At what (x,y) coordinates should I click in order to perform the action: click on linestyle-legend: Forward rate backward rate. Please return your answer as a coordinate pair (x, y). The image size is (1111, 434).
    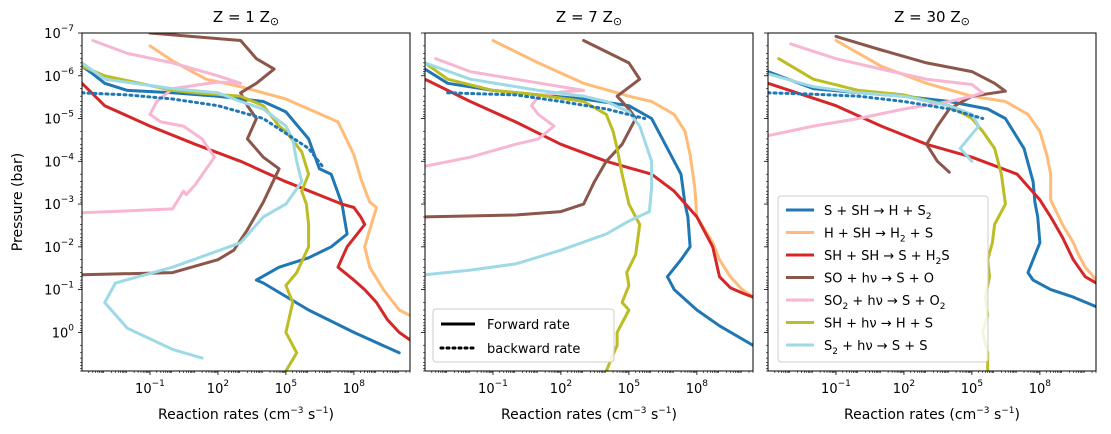
    Looking at the image, I should click on (523, 335).